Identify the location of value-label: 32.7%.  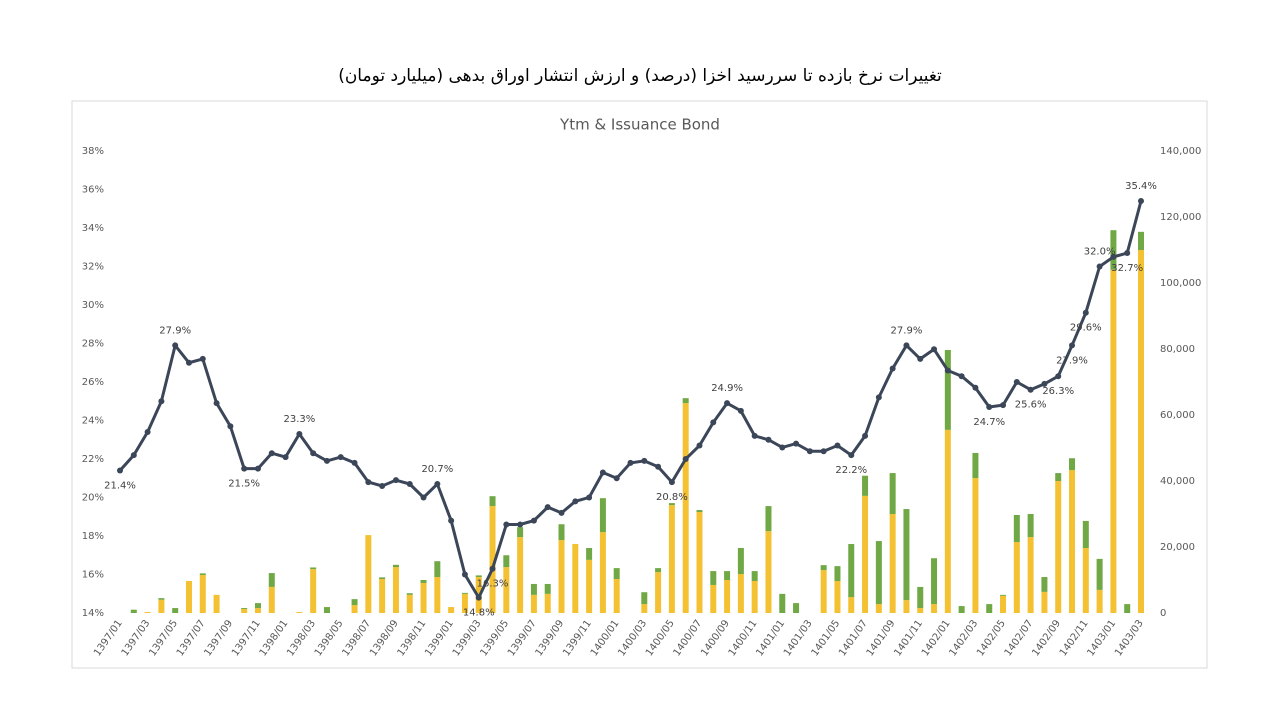
(1127, 268).